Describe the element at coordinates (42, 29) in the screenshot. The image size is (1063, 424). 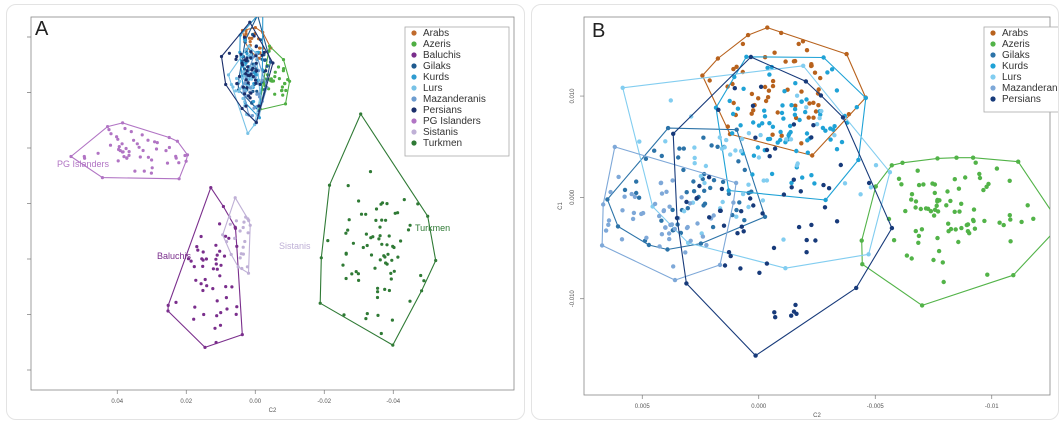
I see `panel-letter: A` at that location.